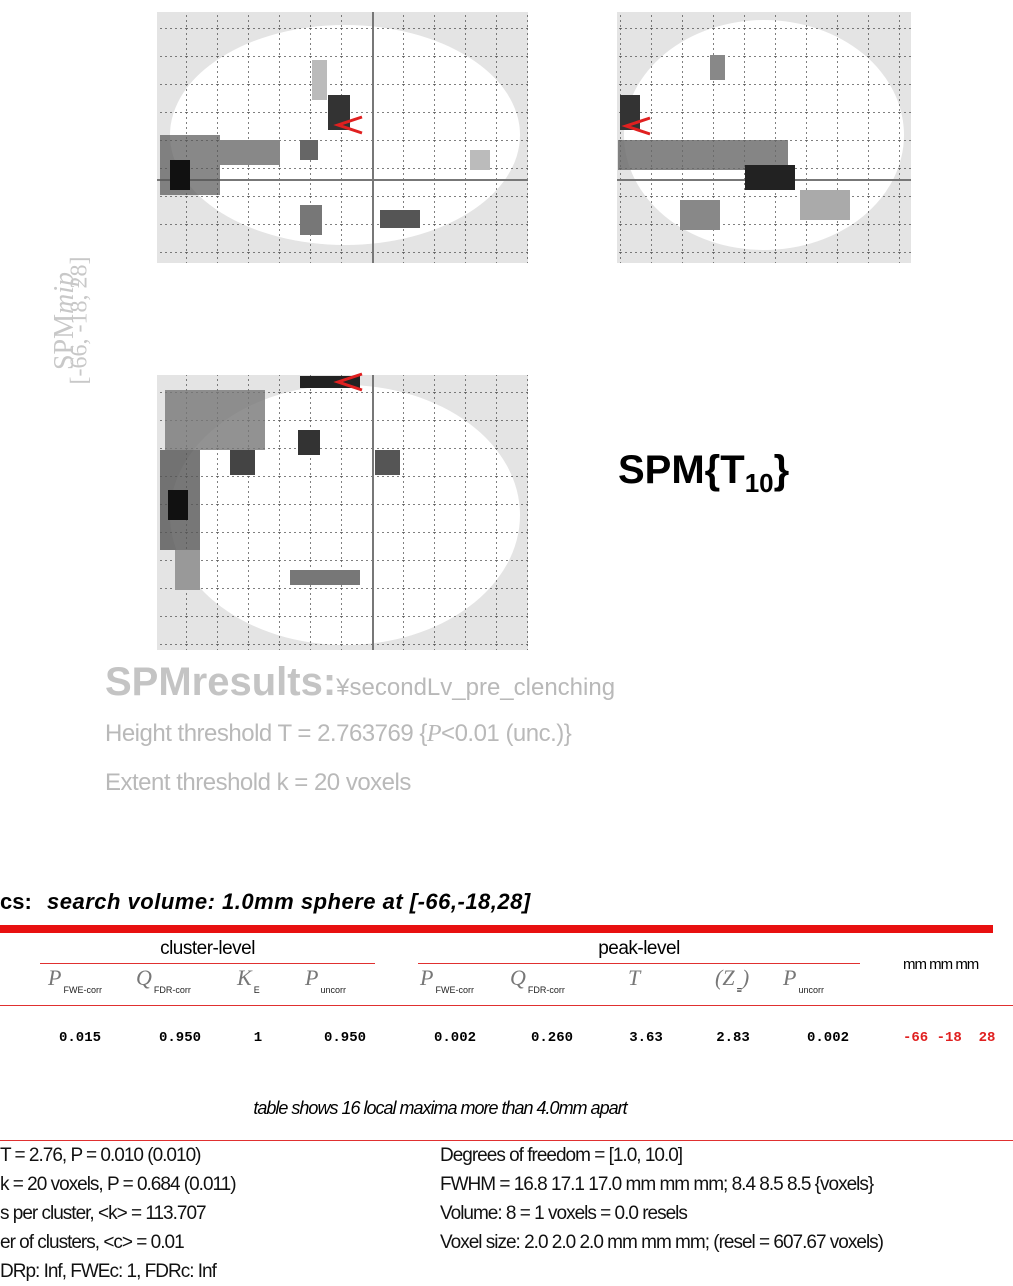 The image size is (1013, 1286). What do you see at coordinates (764, 137) in the screenshot?
I see `coronal-view` at bounding box center [764, 137].